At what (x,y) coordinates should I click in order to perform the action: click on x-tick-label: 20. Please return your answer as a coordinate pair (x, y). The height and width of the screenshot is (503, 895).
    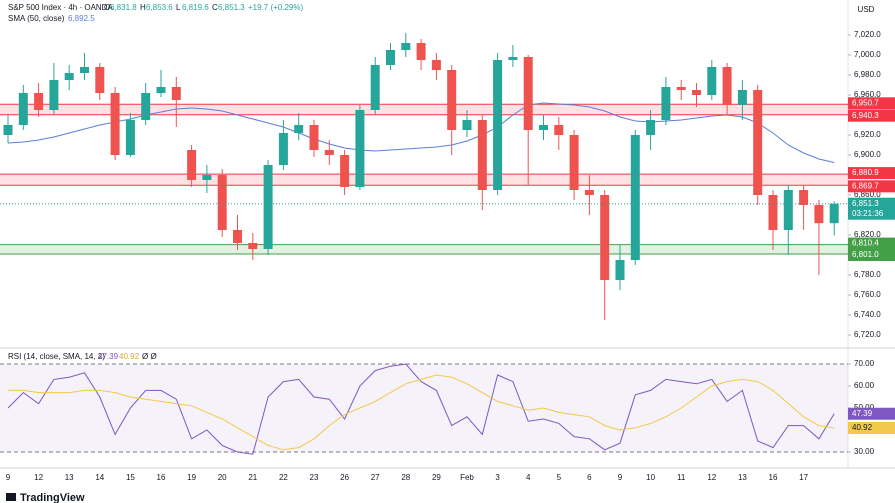
    Looking at the image, I should click on (222, 477).